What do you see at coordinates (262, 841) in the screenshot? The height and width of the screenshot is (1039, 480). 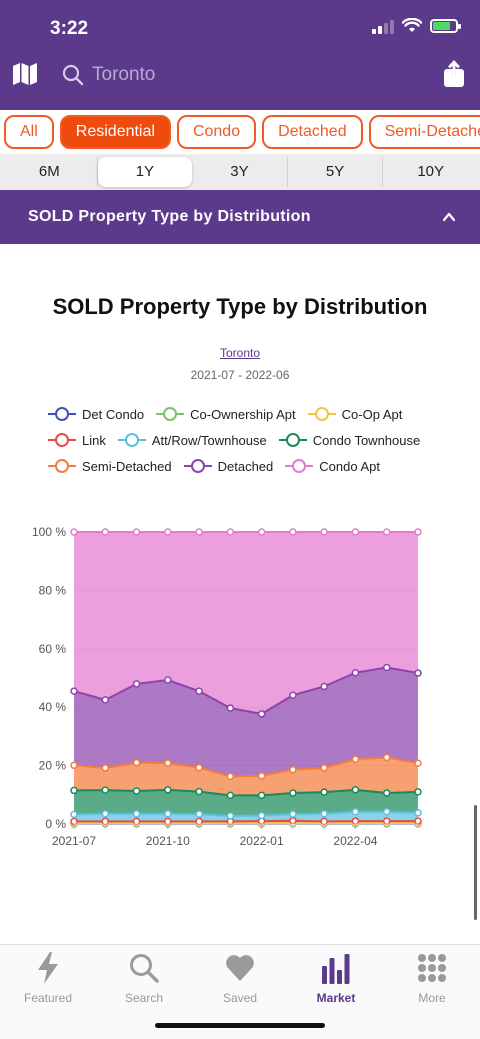 I see `x-tick-label: 2022-01` at bounding box center [262, 841].